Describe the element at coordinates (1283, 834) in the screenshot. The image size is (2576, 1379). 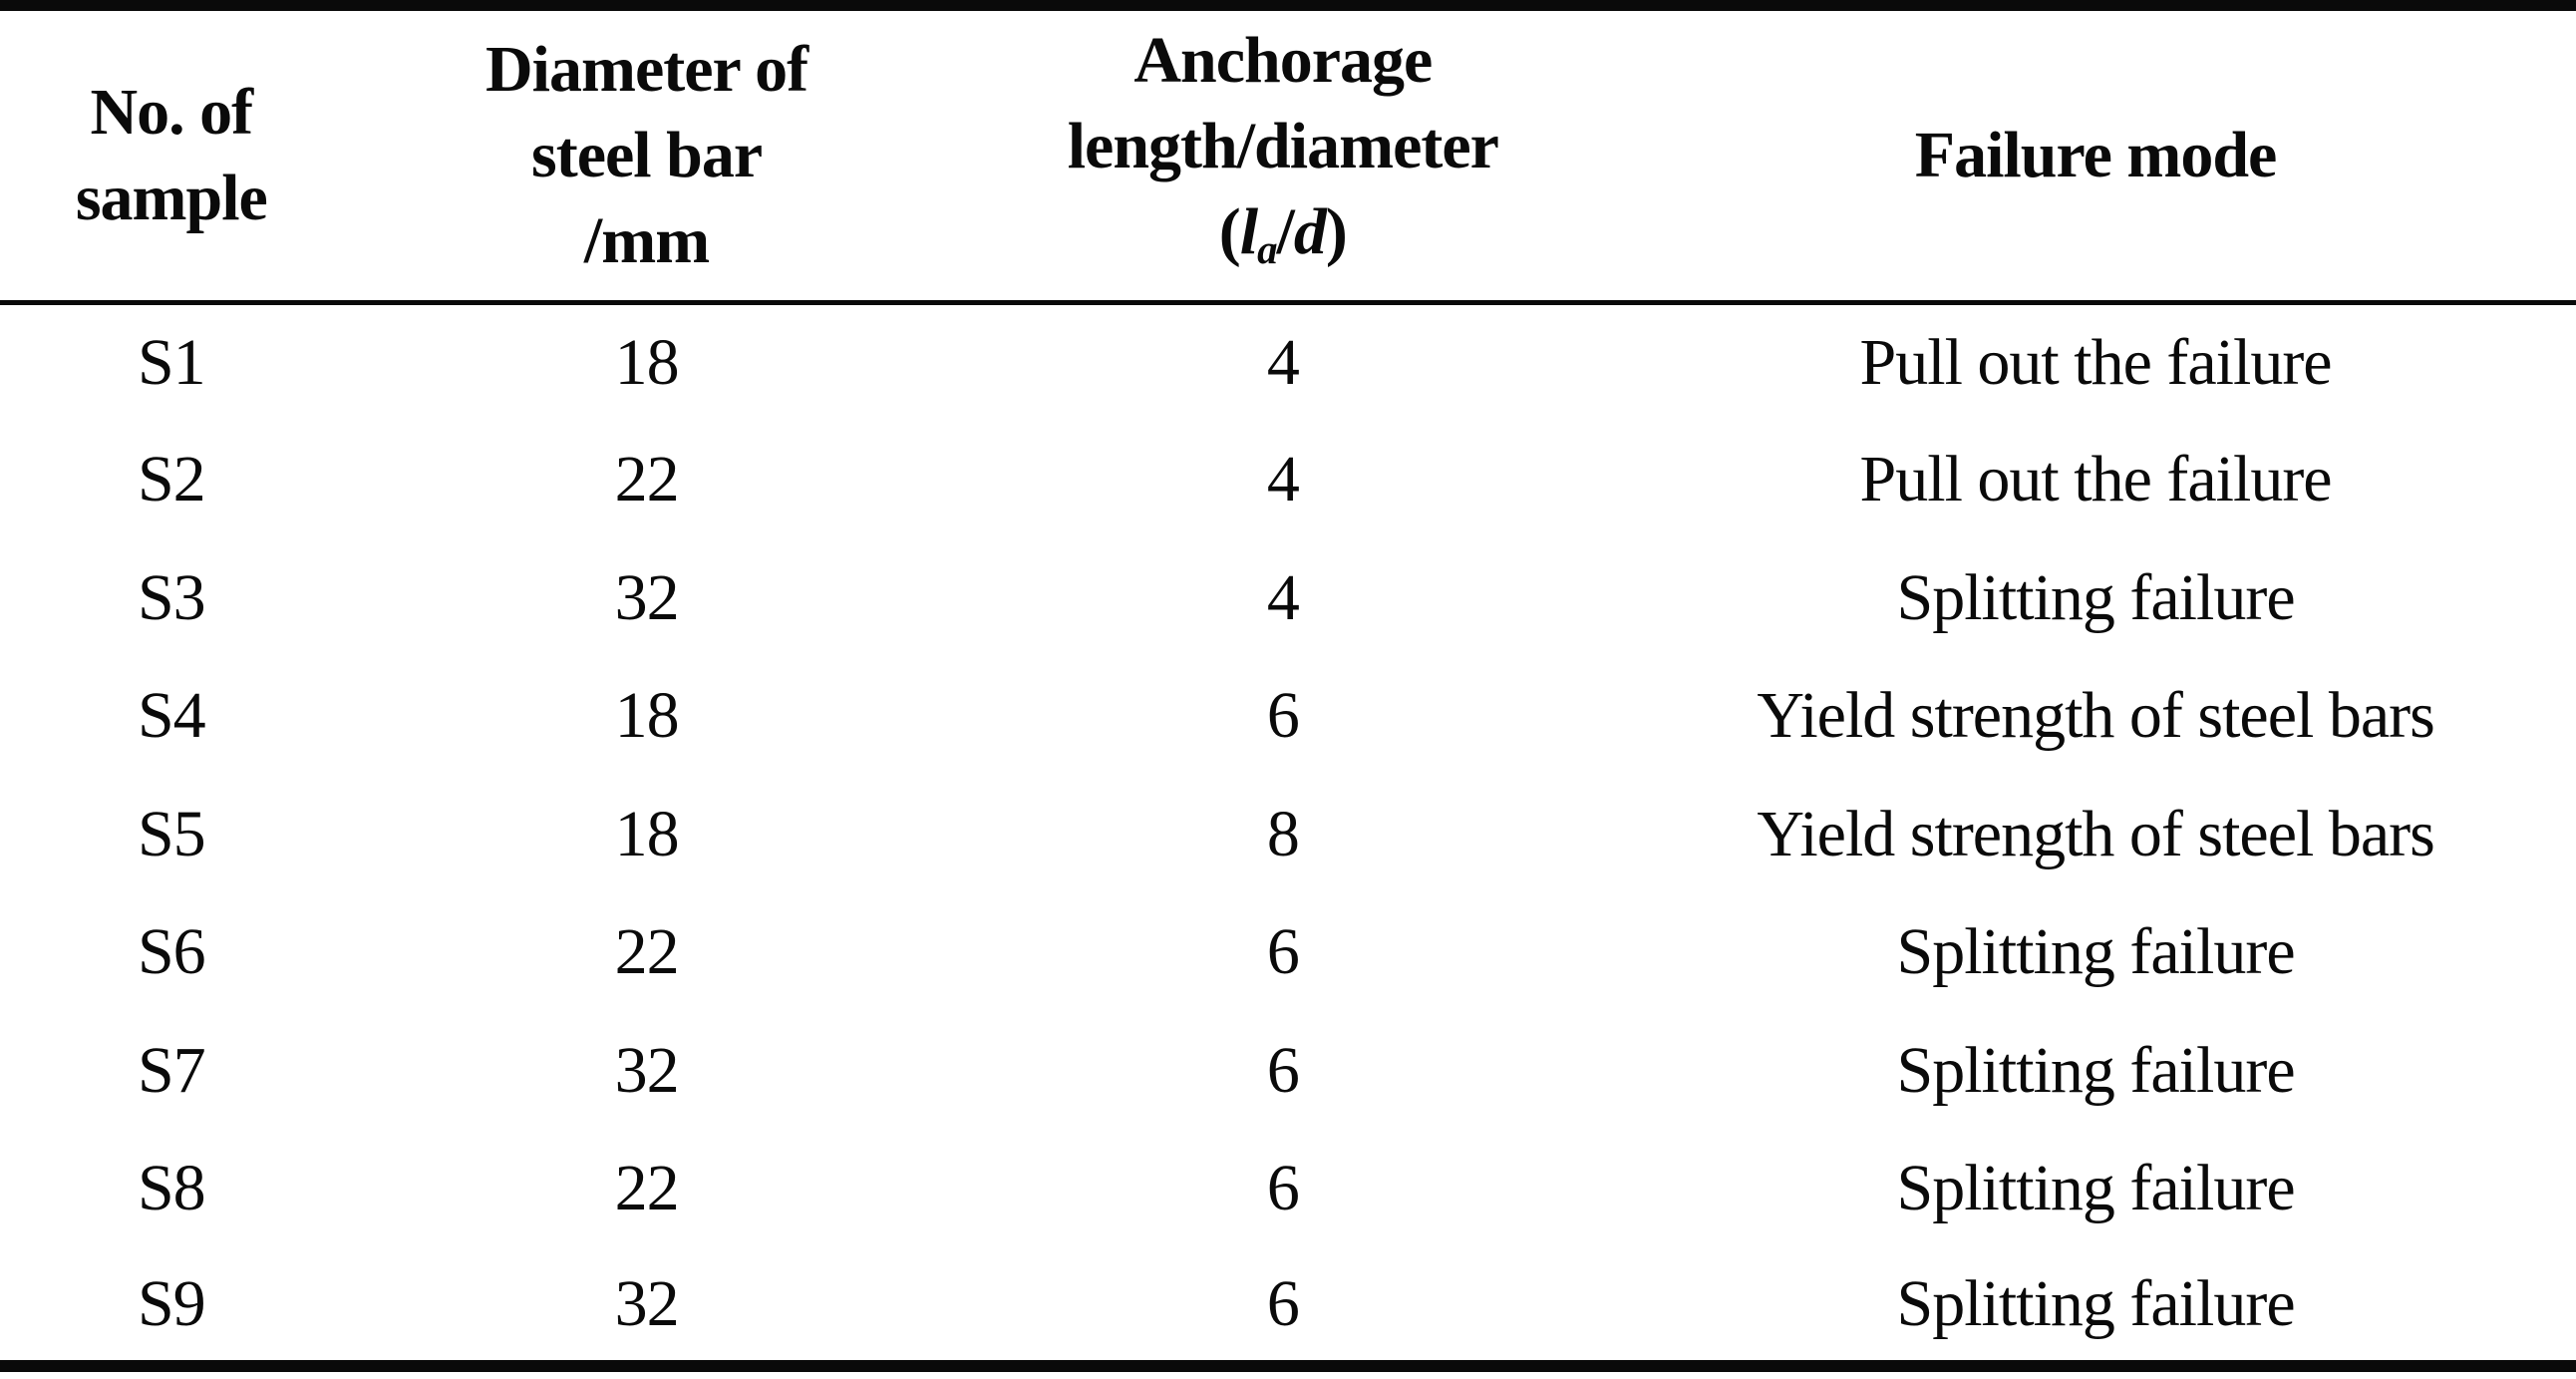
I see `cell-anchorage: 8` at that location.